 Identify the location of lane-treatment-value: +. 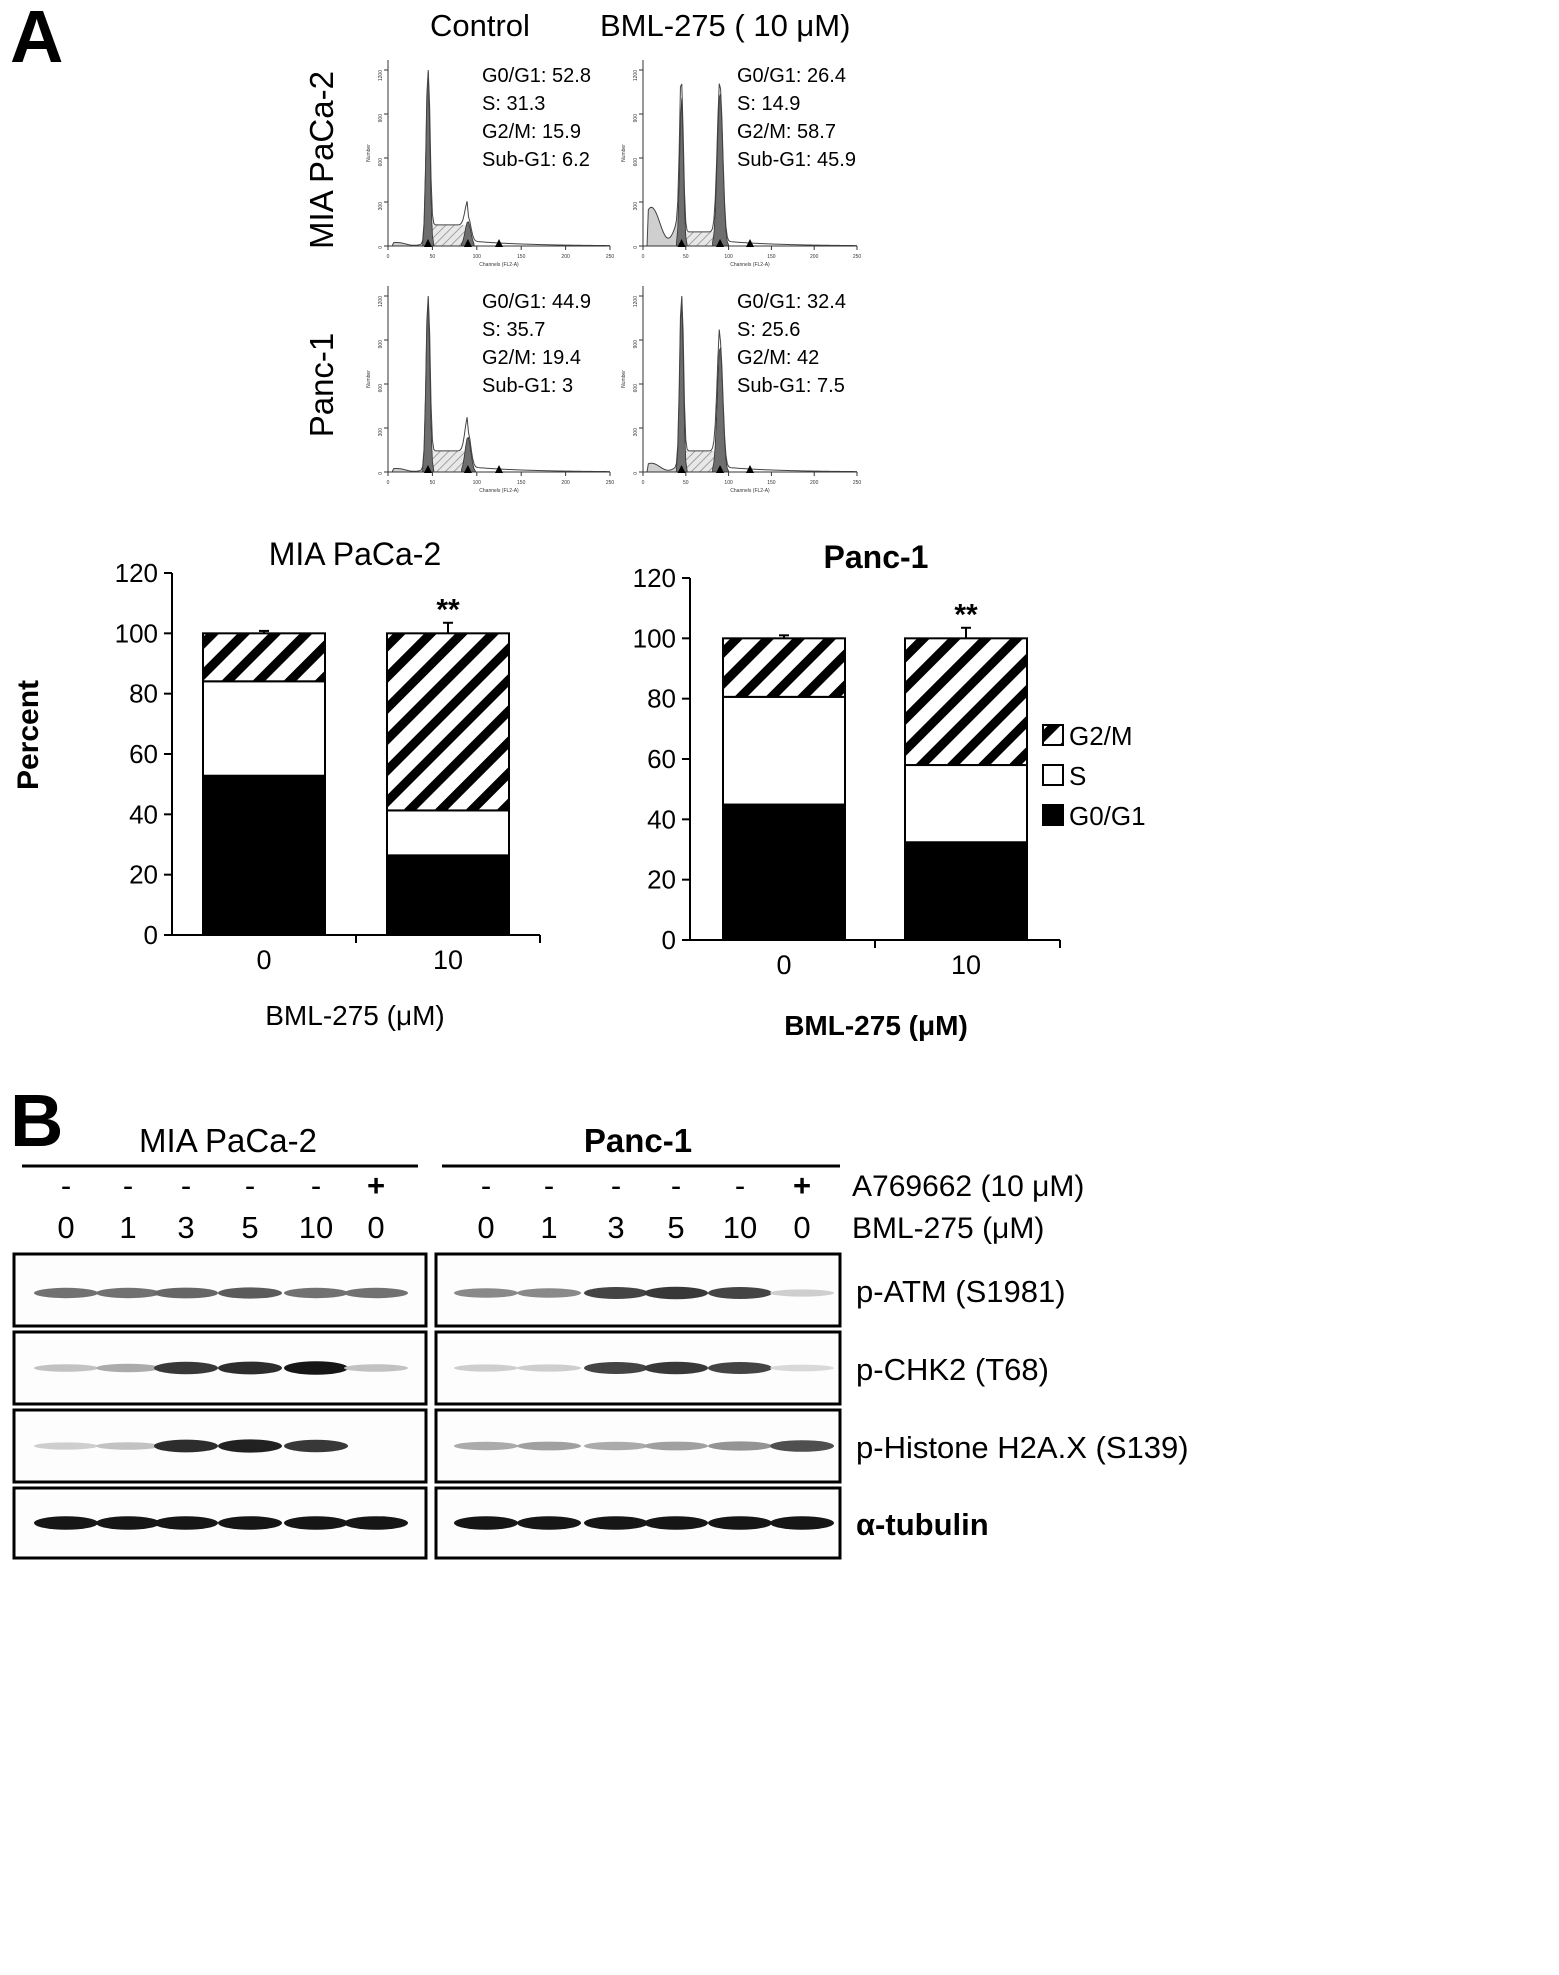
(376, 1185).